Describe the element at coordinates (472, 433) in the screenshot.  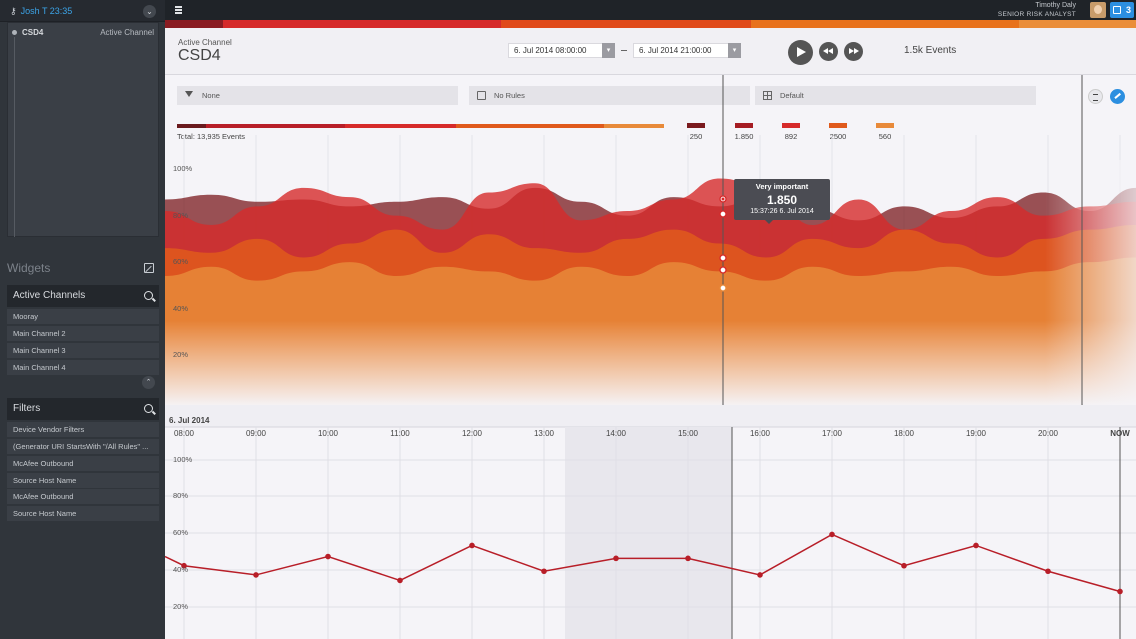
I see `x-tick-label: 12:00` at that location.